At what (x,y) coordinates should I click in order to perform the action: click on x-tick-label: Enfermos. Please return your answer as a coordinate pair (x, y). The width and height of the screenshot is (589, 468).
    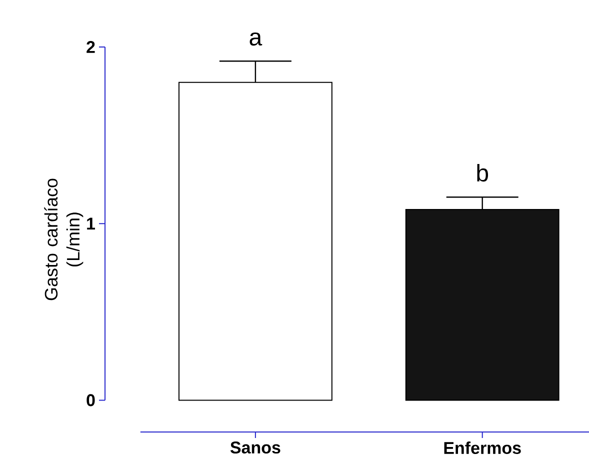
    Looking at the image, I should click on (482, 448).